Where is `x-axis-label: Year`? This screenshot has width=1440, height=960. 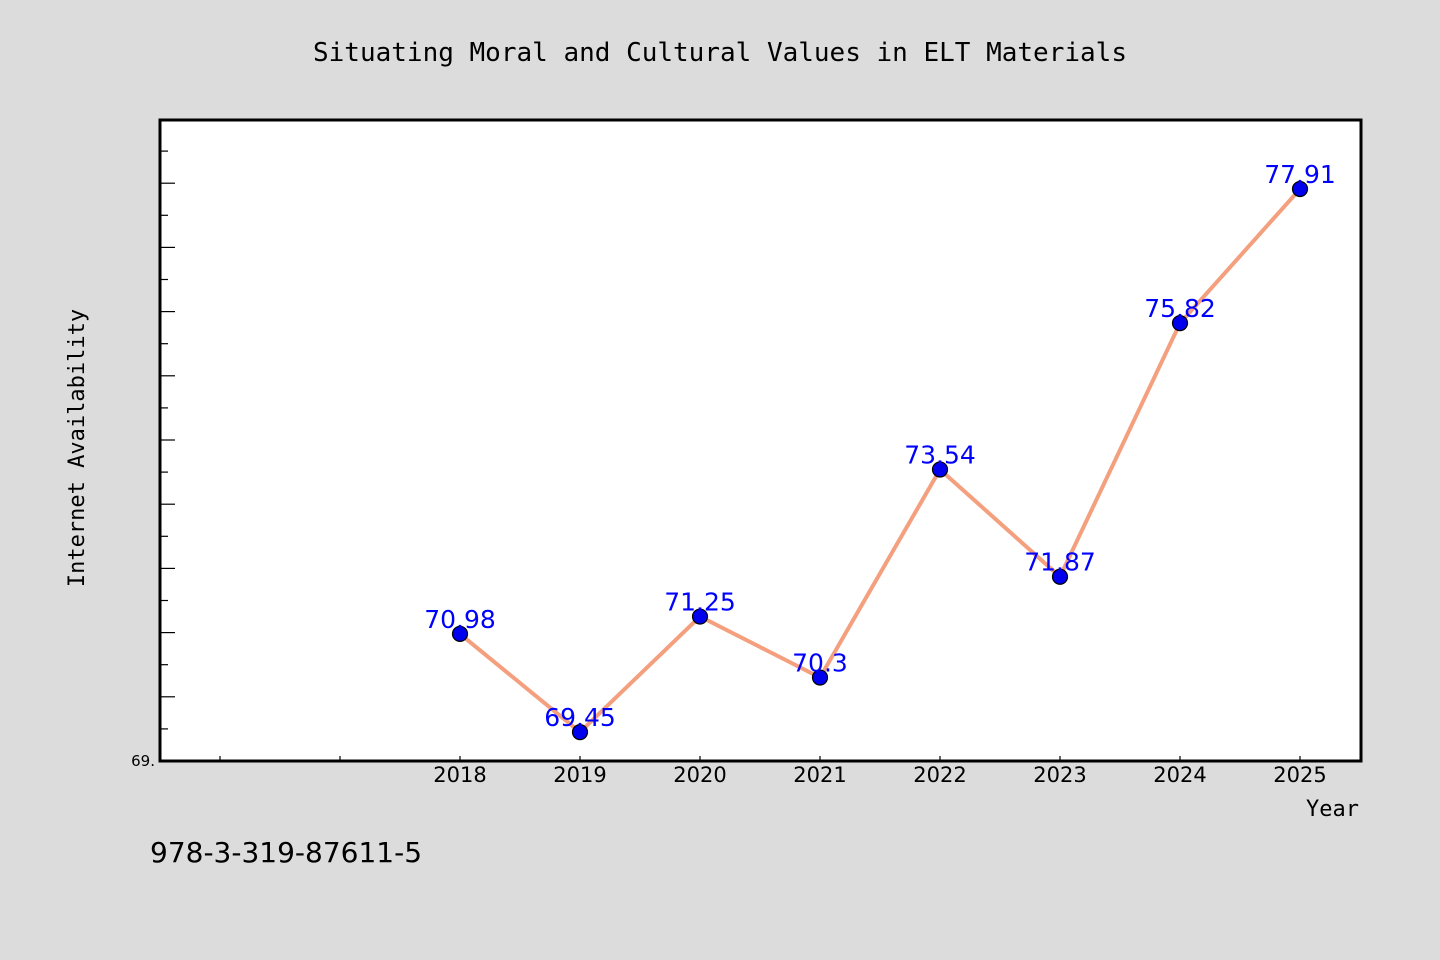 x-axis-label: Year is located at coordinates (1332, 809).